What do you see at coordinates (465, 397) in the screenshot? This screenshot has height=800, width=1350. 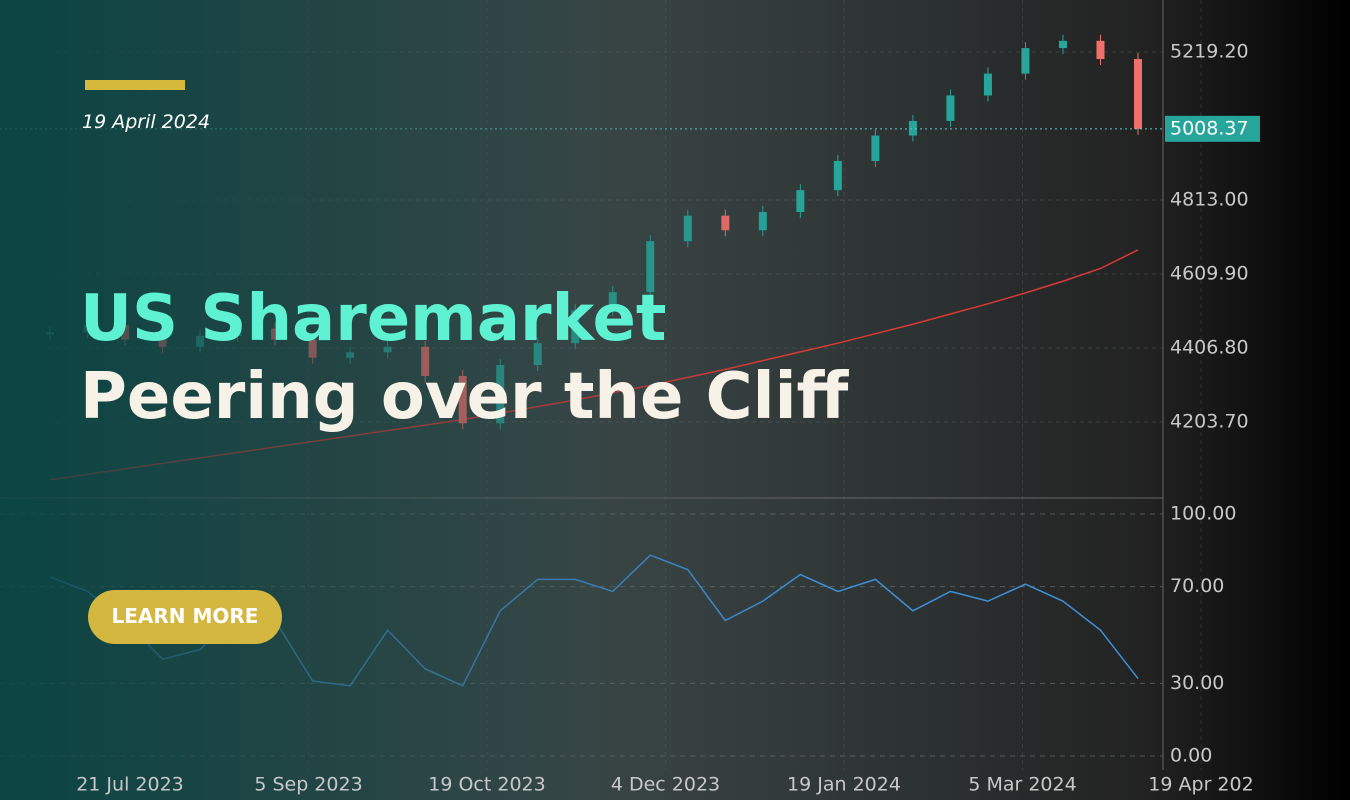 I see `title-line-2: Peering over the Cliff` at bounding box center [465, 397].